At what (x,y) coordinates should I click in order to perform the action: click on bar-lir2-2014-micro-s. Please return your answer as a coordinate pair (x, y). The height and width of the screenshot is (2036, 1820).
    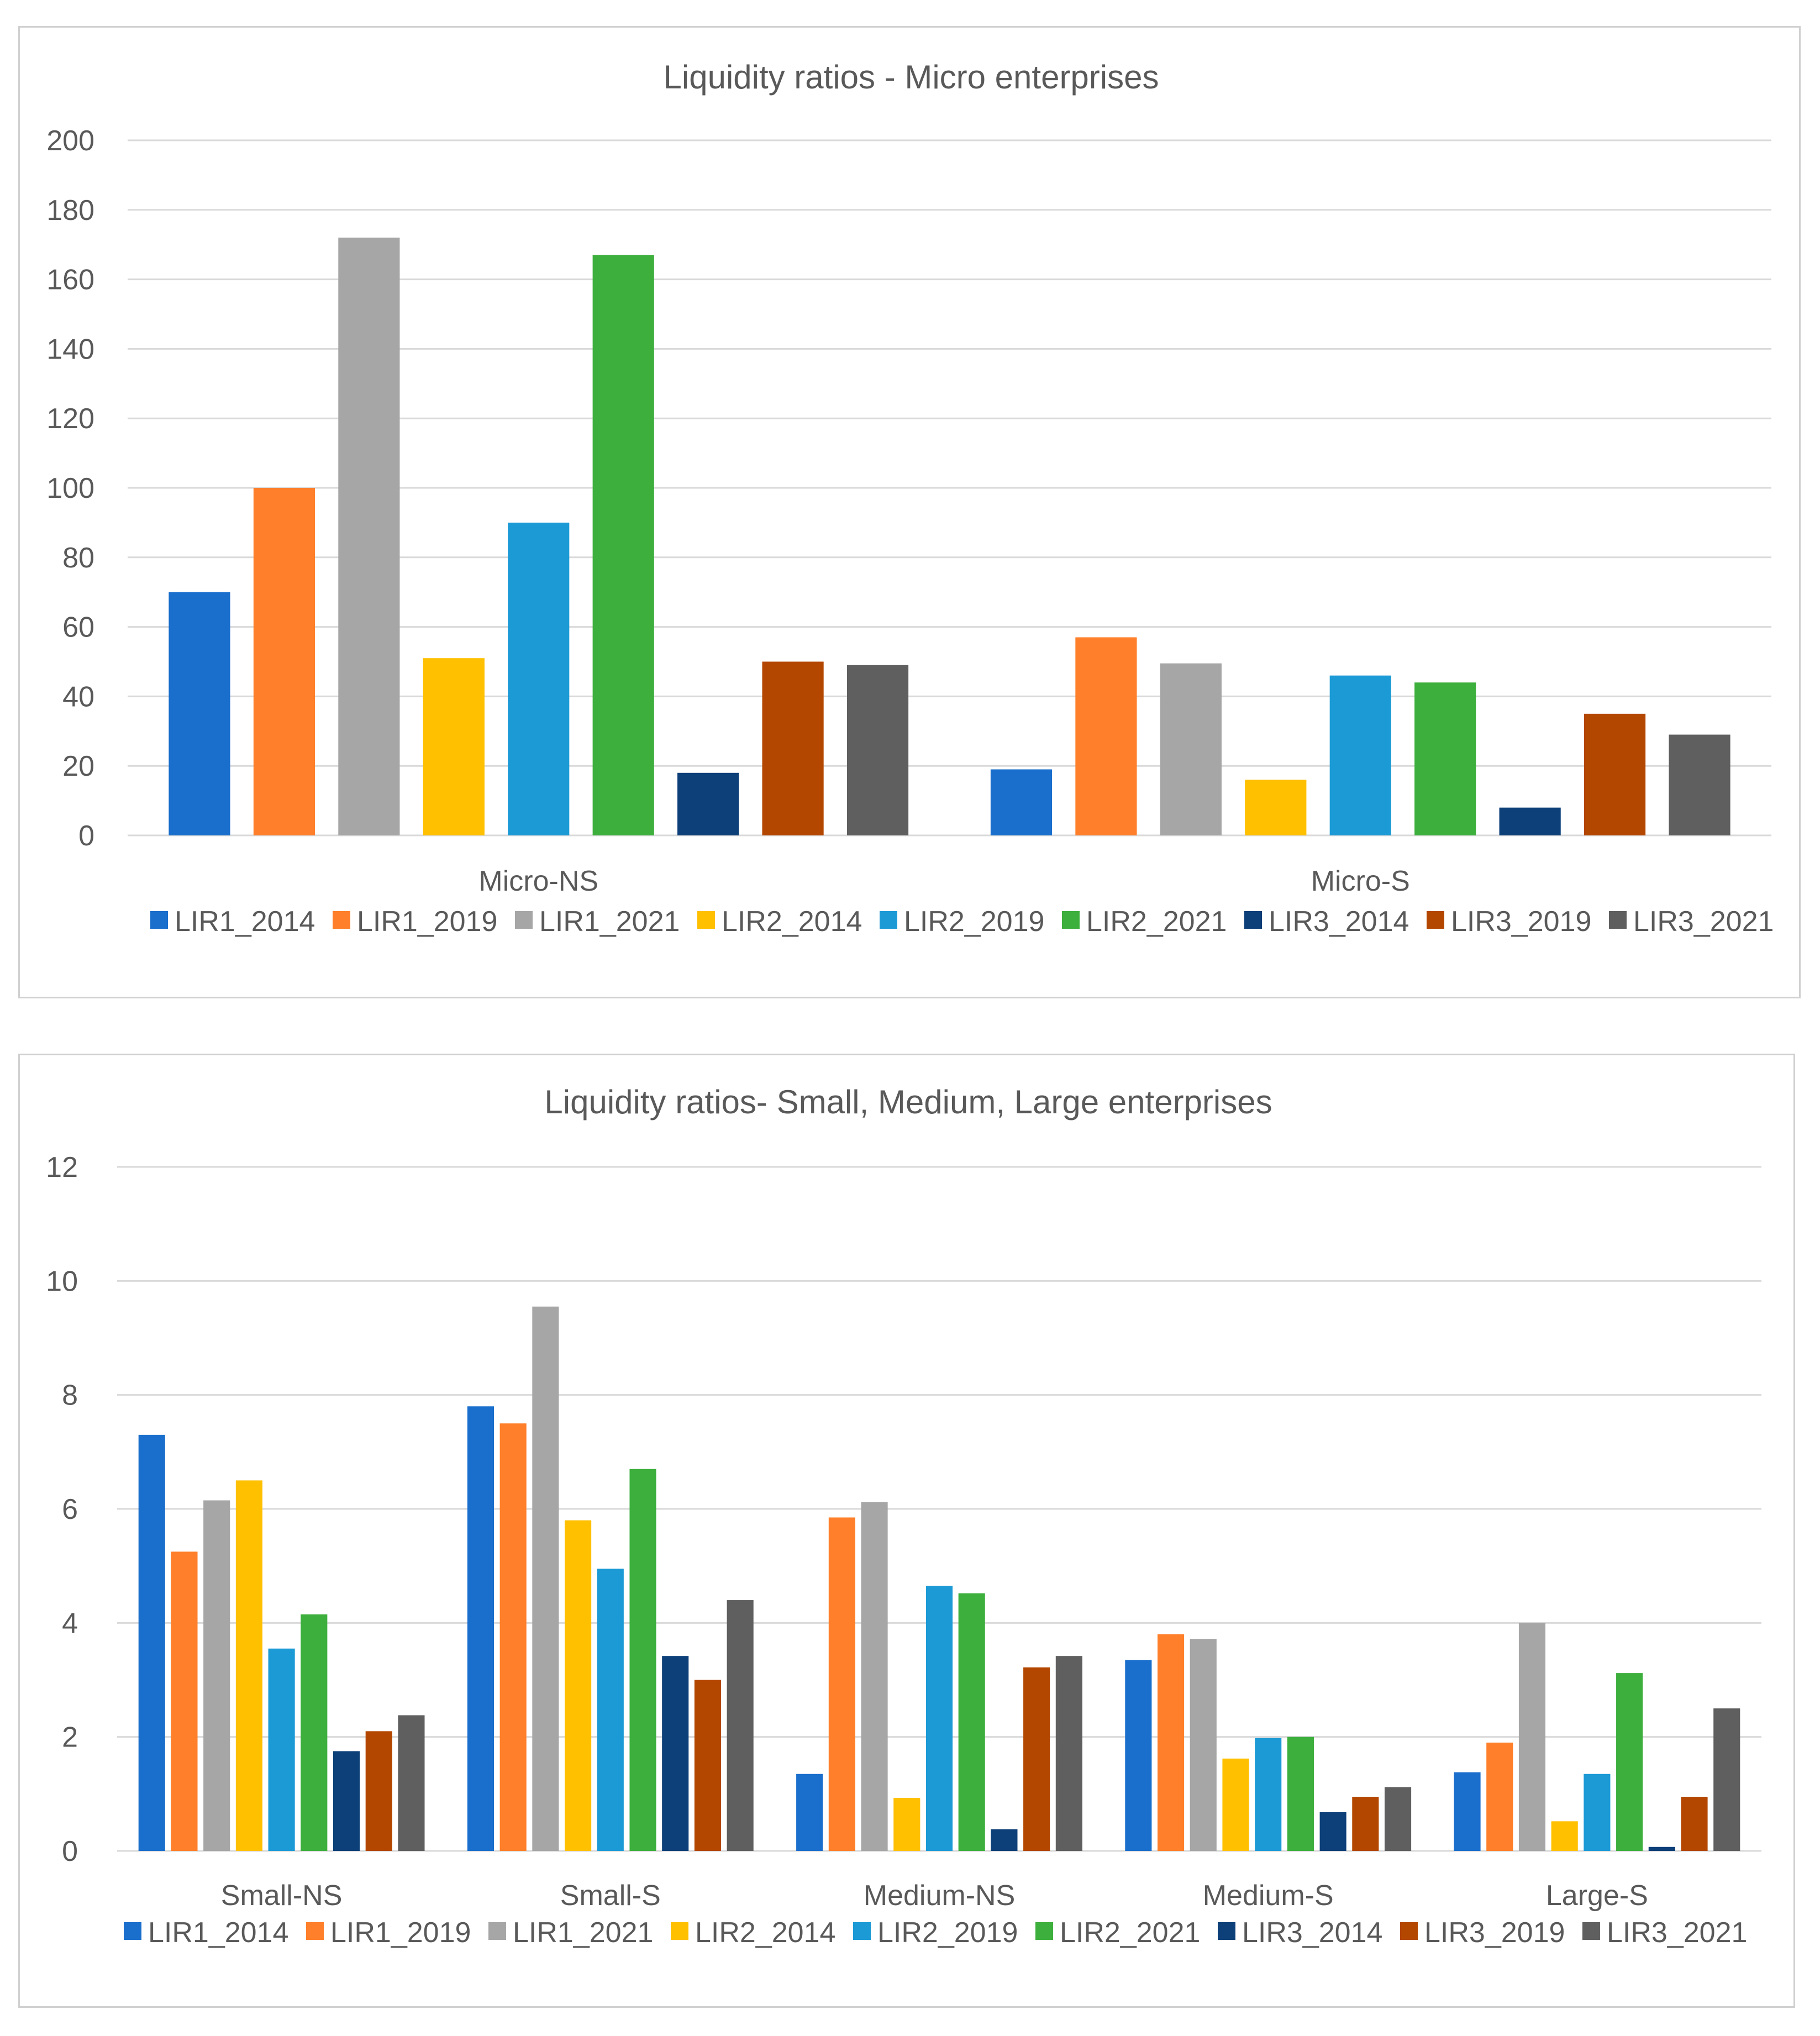
    Looking at the image, I should click on (1276, 807).